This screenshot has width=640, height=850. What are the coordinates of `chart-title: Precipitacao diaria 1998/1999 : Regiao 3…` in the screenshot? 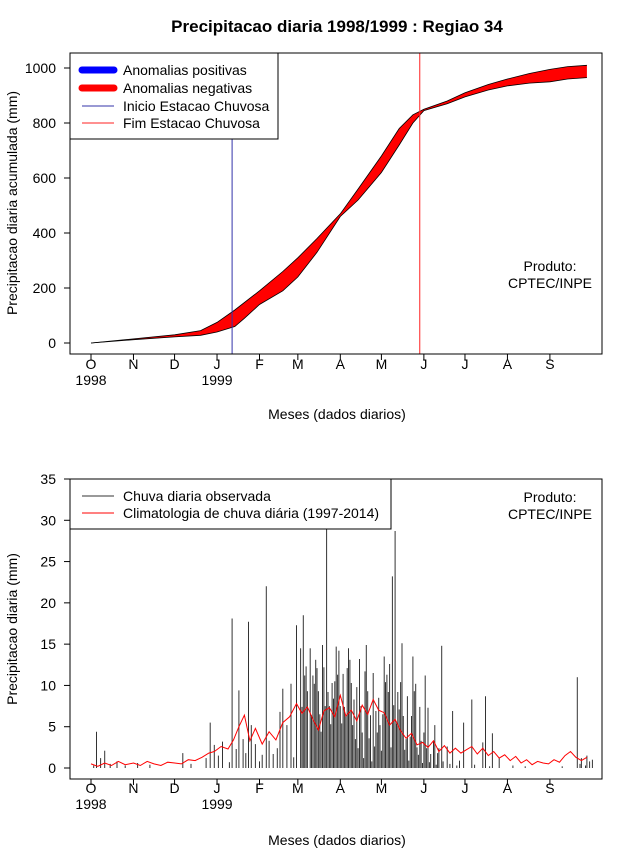 It's located at (337, 26).